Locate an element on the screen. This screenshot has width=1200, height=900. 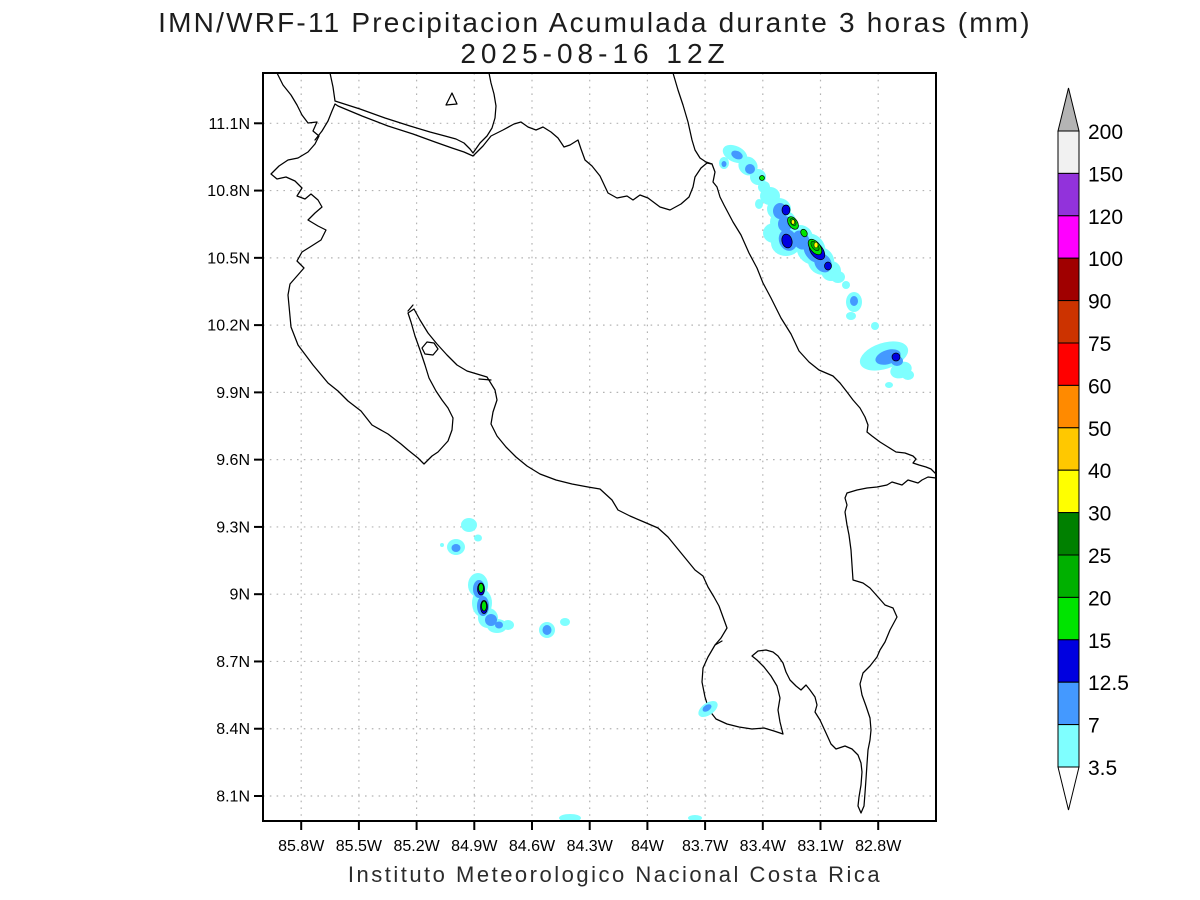
colorbar-level-label: 60 is located at coordinates (1099, 386).